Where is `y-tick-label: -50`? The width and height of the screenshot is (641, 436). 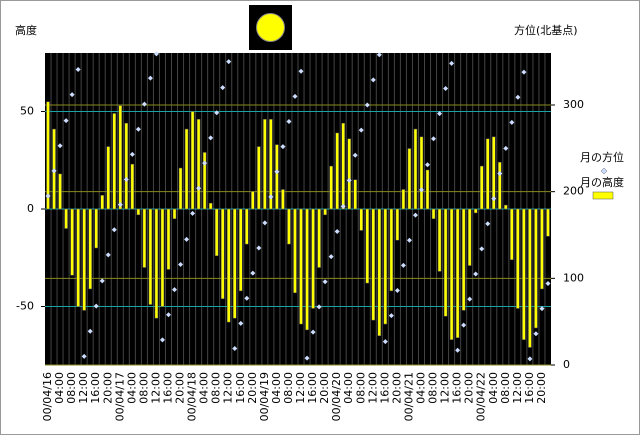 y-tick-label: -50 is located at coordinates (25, 306).